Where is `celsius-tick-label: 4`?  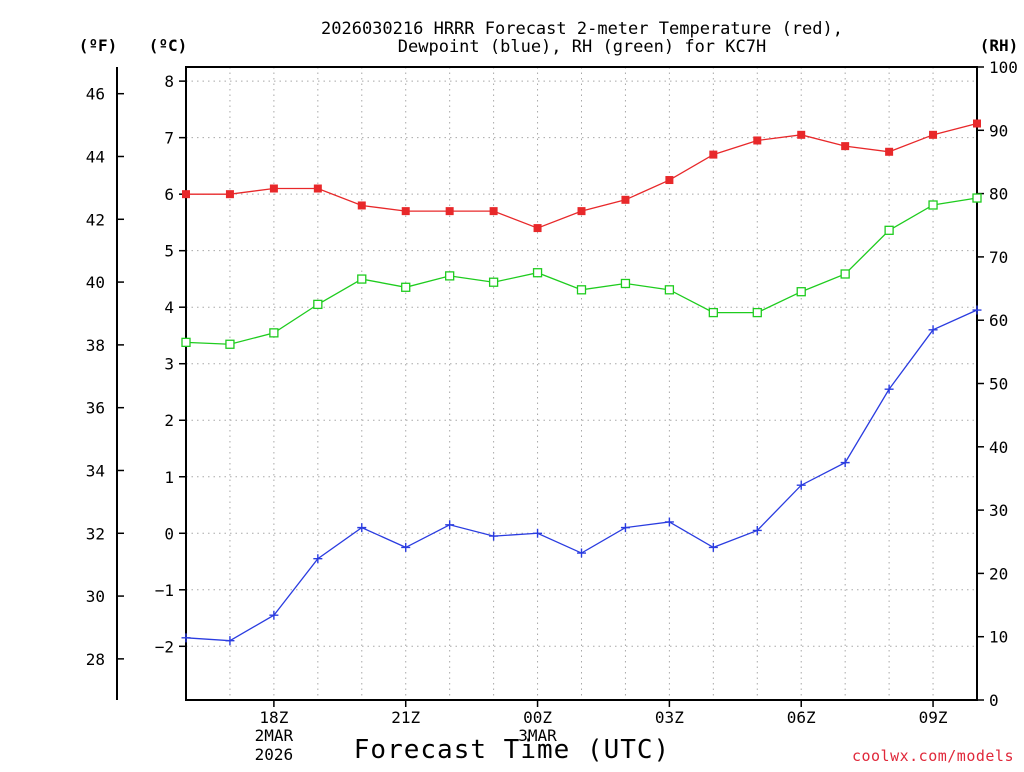 celsius-tick-label: 4 is located at coordinates (169, 307).